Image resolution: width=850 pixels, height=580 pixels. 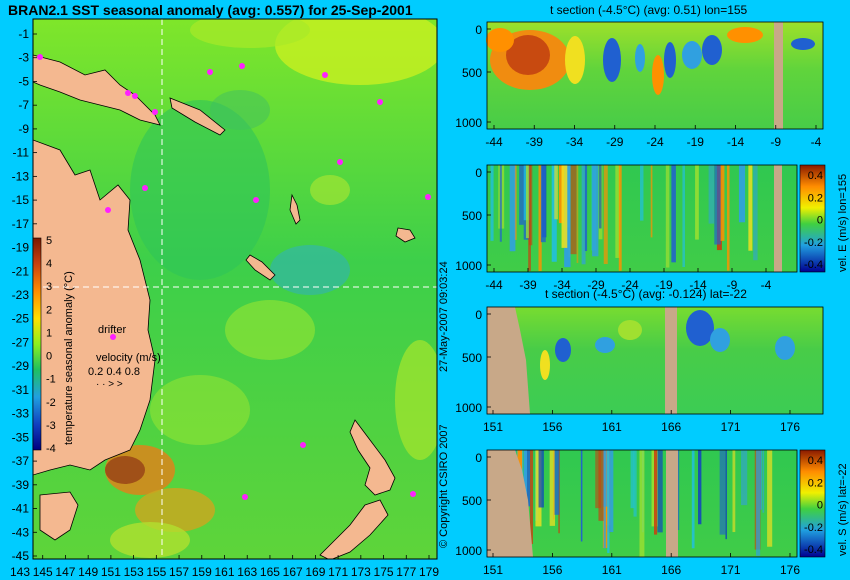 What do you see at coordinates (649, 10) in the screenshot?
I see `panel1-title: t section (-4.5°C) (avg: 0.51) lon=155` at bounding box center [649, 10].